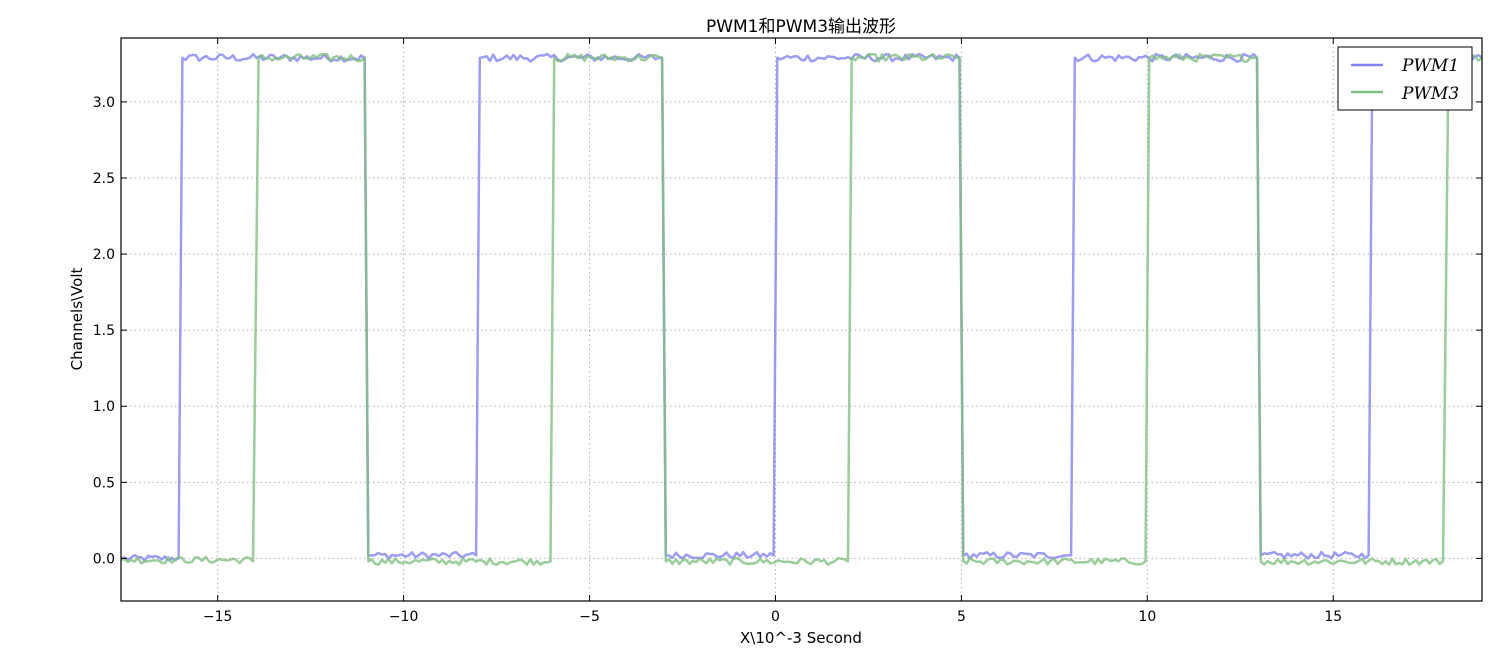 Image resolution: width=1512 pixels, height=653 pixels. What do you see at coordinates (104, 103) in the screenshot?
I see `y-tick-label: 3.0` at bounding box center [104, 103].